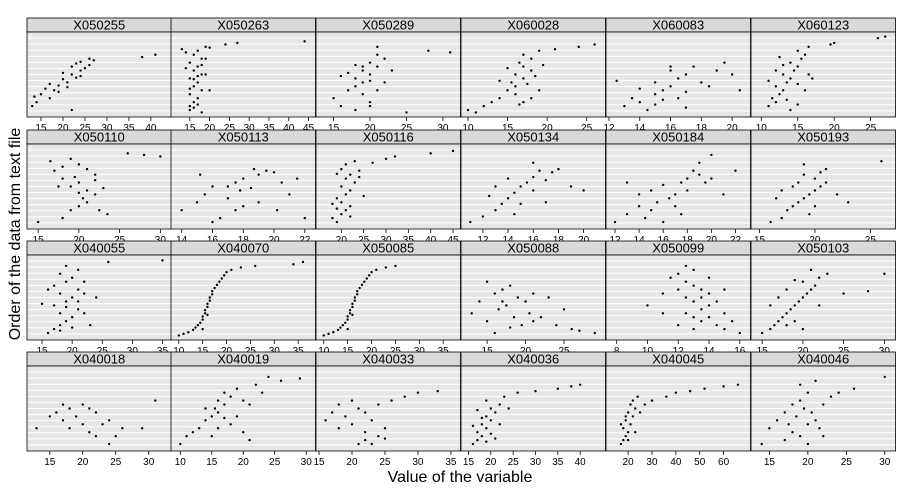  Describe the element at coordinates (678, 137) in the screenshot. I see `panel-title: X050184` at that location.